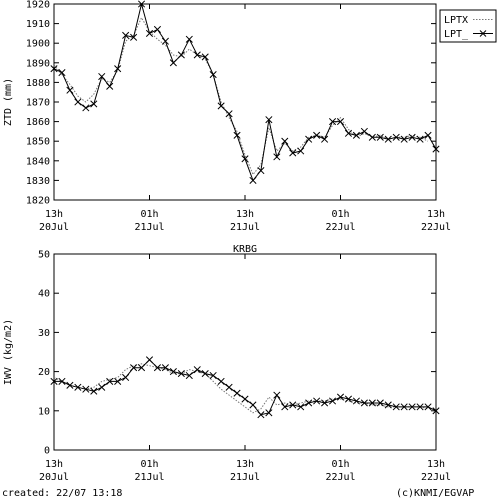 Image resolution: width=500 pixels, height=500 pixels. What do you see at coordinates (38, 44) in the screenshot?
I see `y-tick-label: 1900` at bounding box center [38, 44].